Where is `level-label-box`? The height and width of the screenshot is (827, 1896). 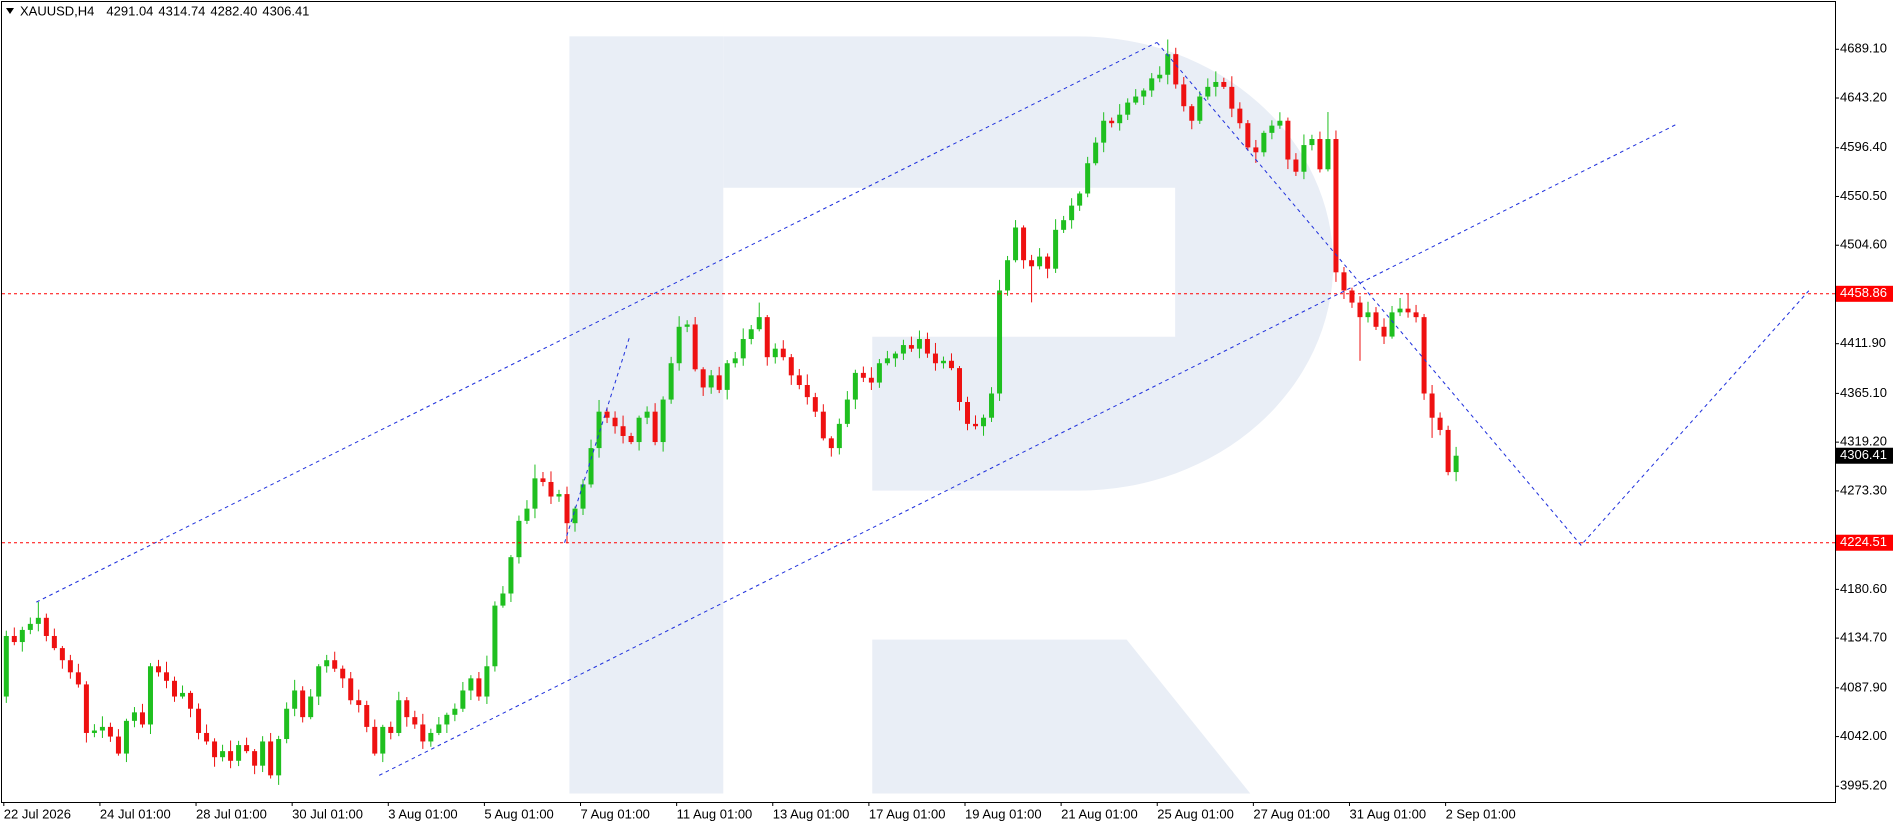 level-label-box is located at coordinates (1864, 293).